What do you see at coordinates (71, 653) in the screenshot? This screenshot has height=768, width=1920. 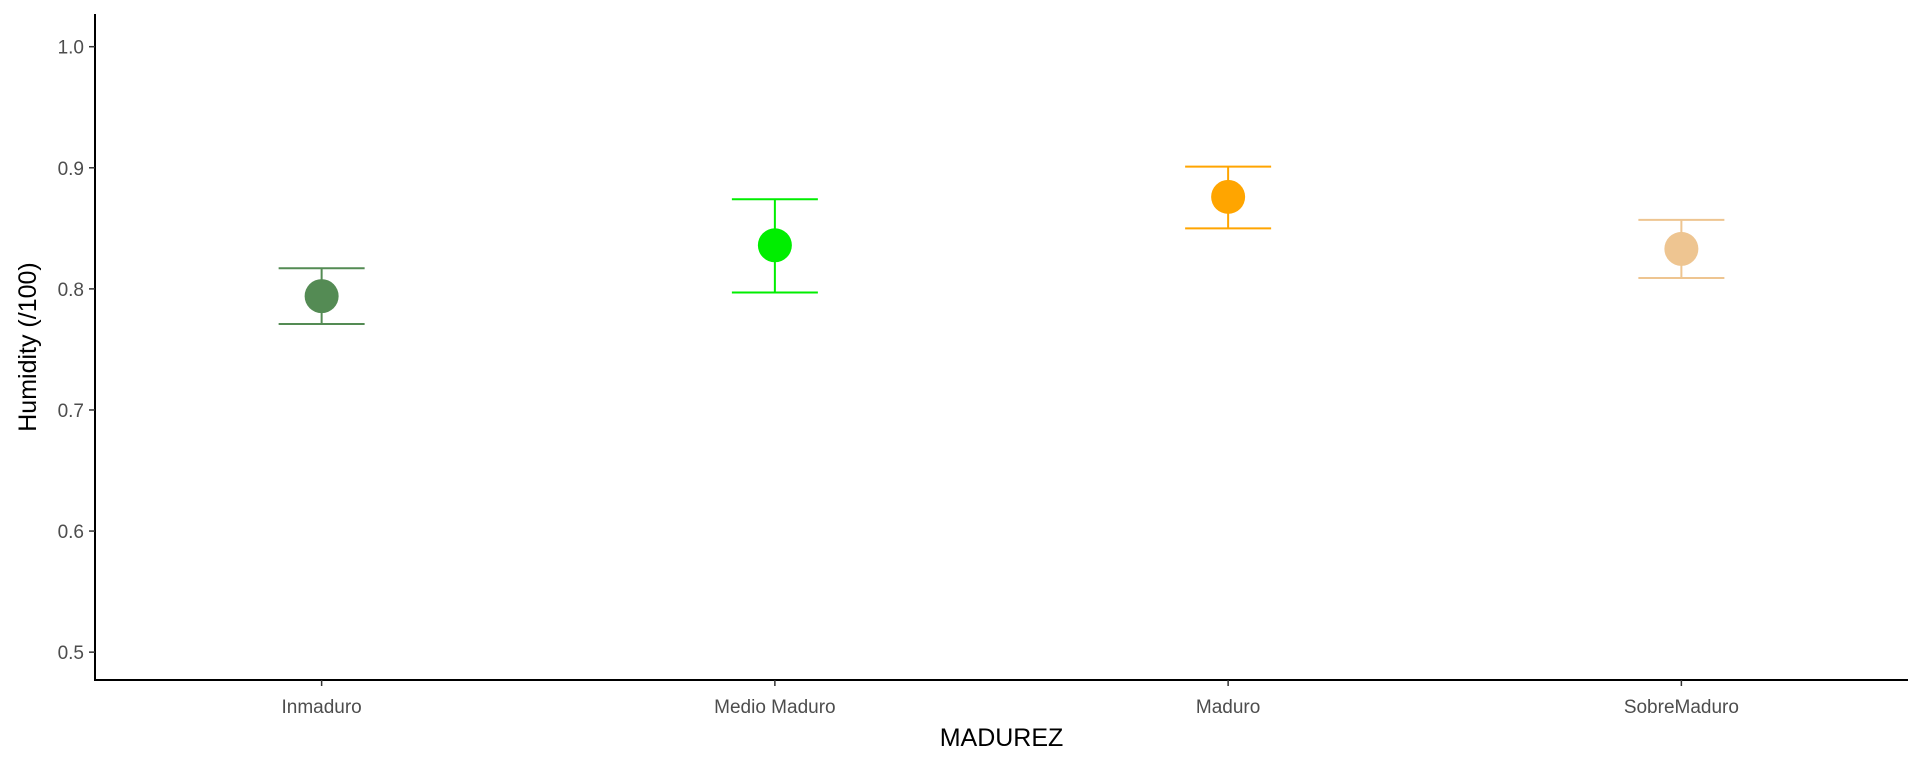 I see `y-tick-label: 0.5` at bounding box center [71, 653].